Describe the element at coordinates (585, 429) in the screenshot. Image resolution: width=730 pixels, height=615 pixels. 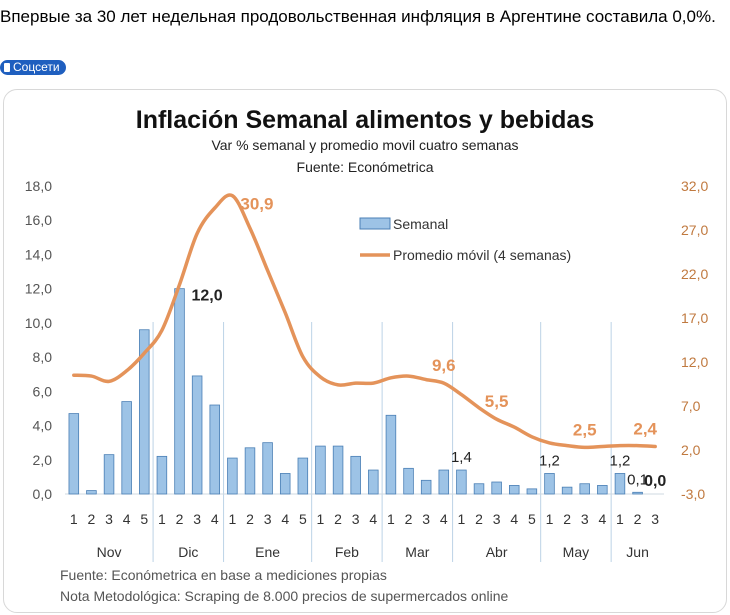
I see `line-value-label: 2,5` at that location.